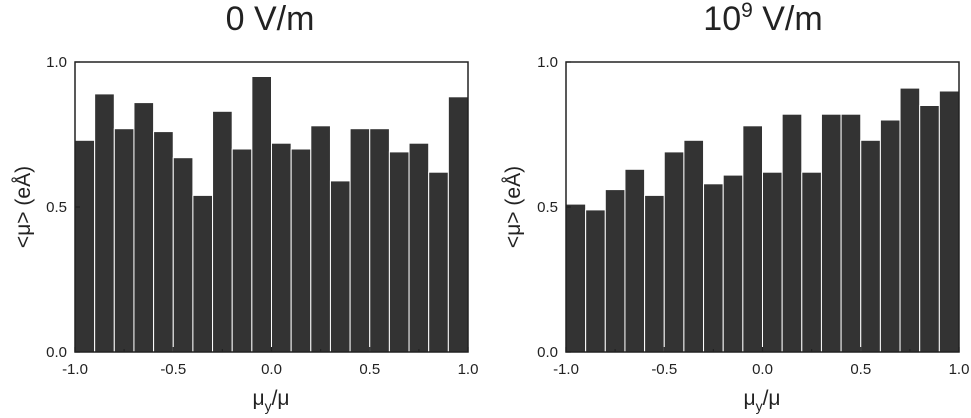 Image resolution: width=971 pixels, height=418 pixels. I want to click on chart-title: 109 V/m, so click(762, 19).